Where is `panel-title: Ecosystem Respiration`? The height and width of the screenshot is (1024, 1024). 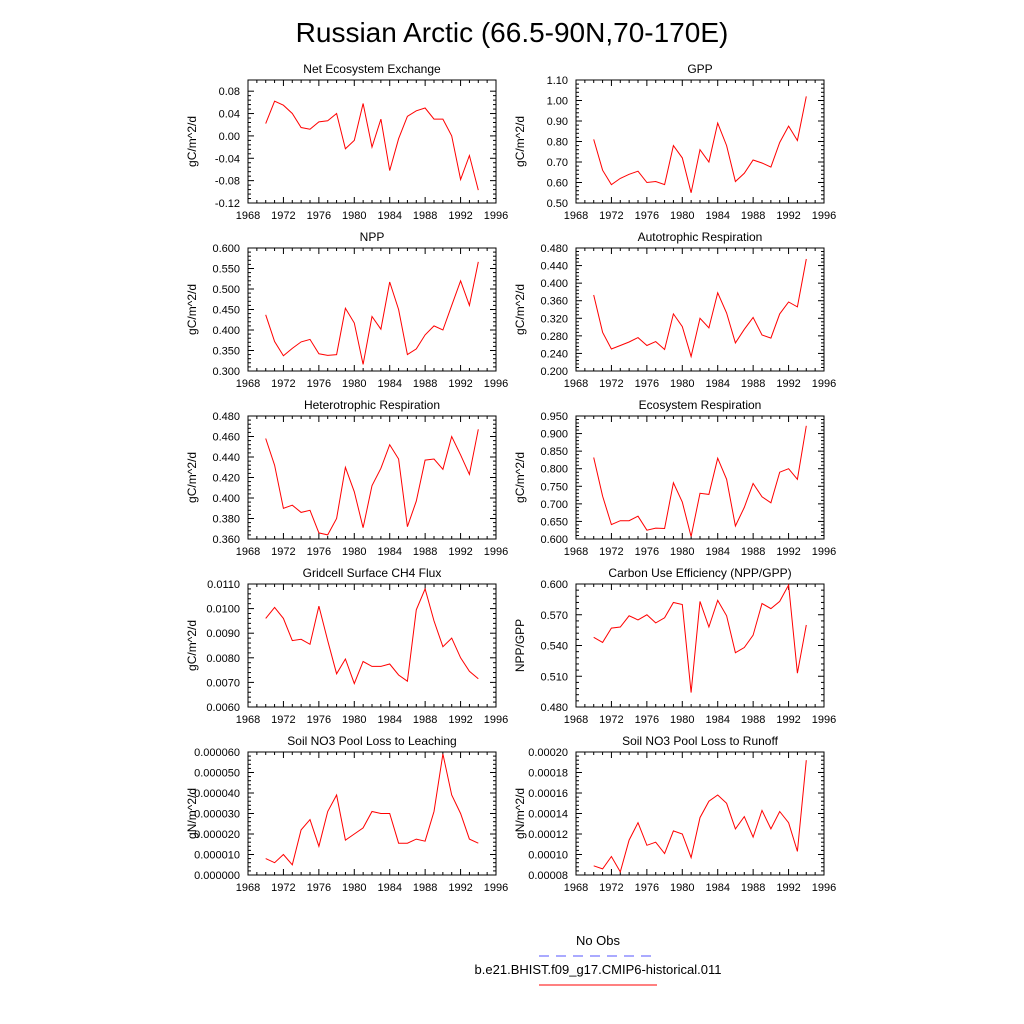 panel-title: Ecosystem Respiration is located at coordinates (700, 405).